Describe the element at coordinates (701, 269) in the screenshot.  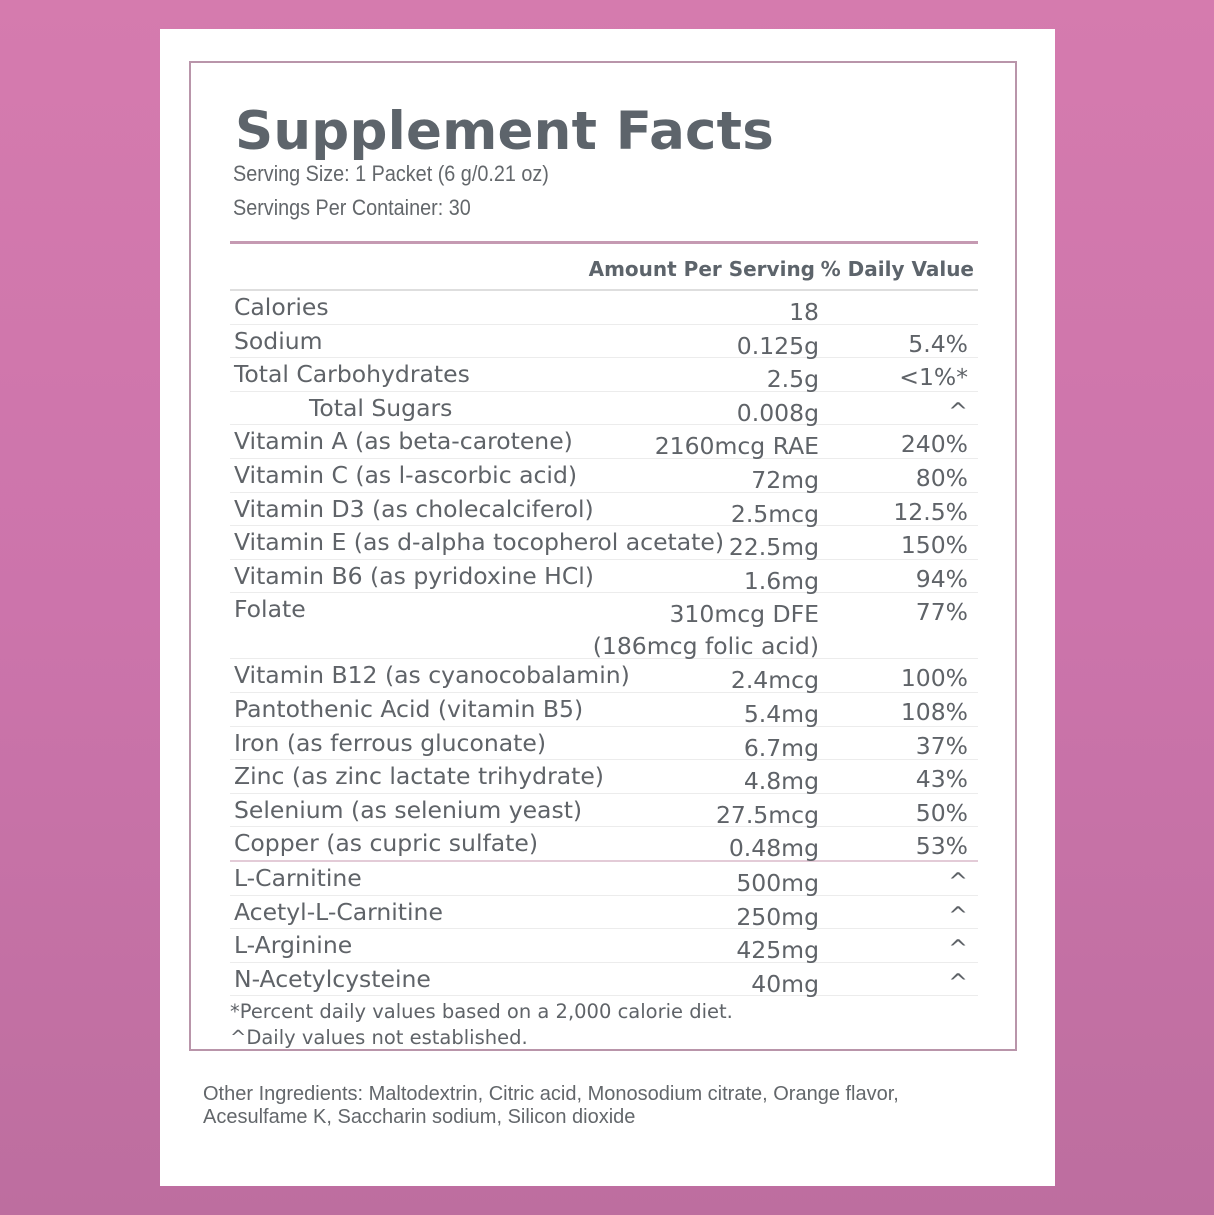
I see `header-amount: Amount Per Serving` at that location.